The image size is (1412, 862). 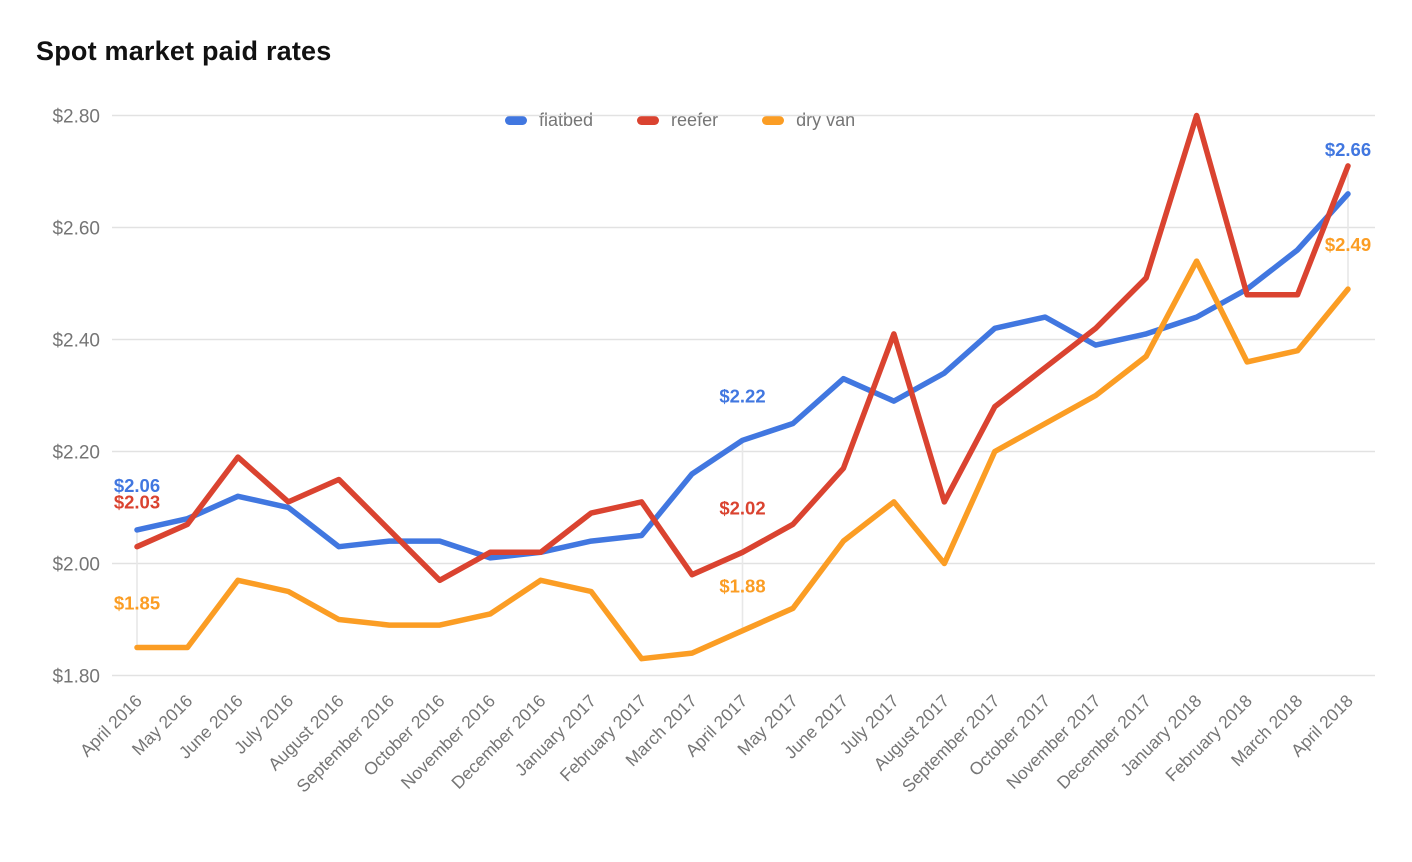 I want to click on point-value-label: $2.66, so click(x=1348, y=149).